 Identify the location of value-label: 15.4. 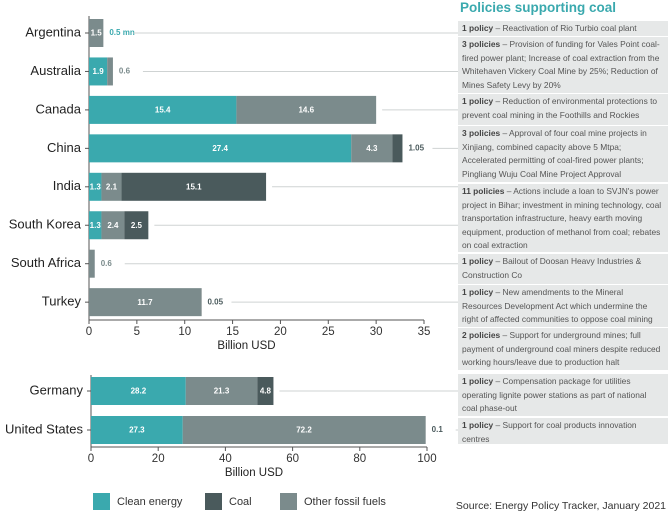
(163, 110).